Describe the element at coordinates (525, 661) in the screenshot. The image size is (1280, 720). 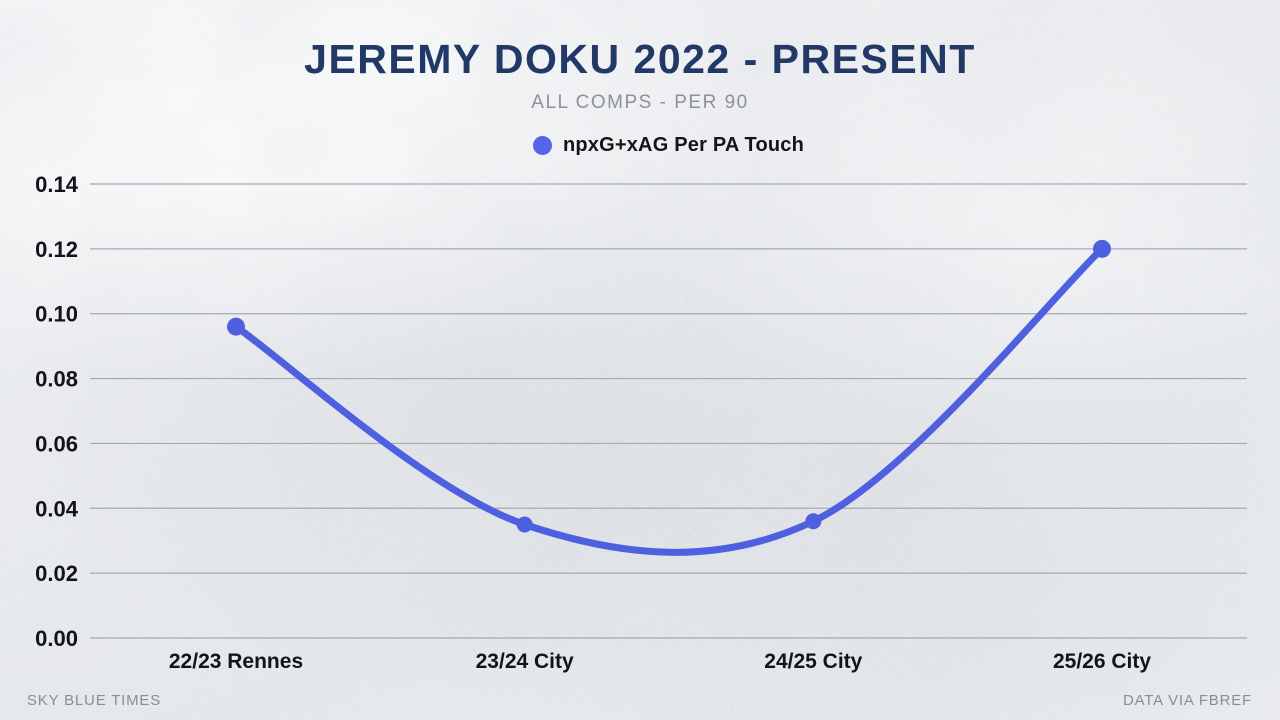
I see `x-axis-category-label: 23/24 City` at that location.